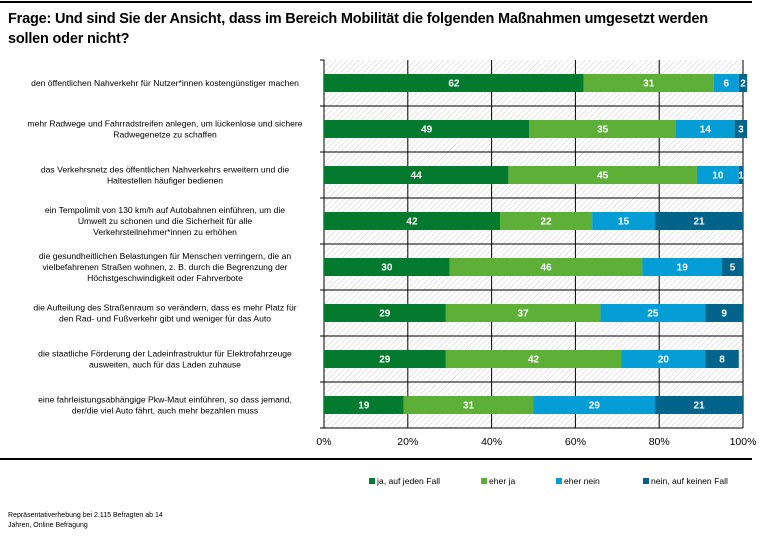  I want to click on data-label: 46, so click(547, 268).